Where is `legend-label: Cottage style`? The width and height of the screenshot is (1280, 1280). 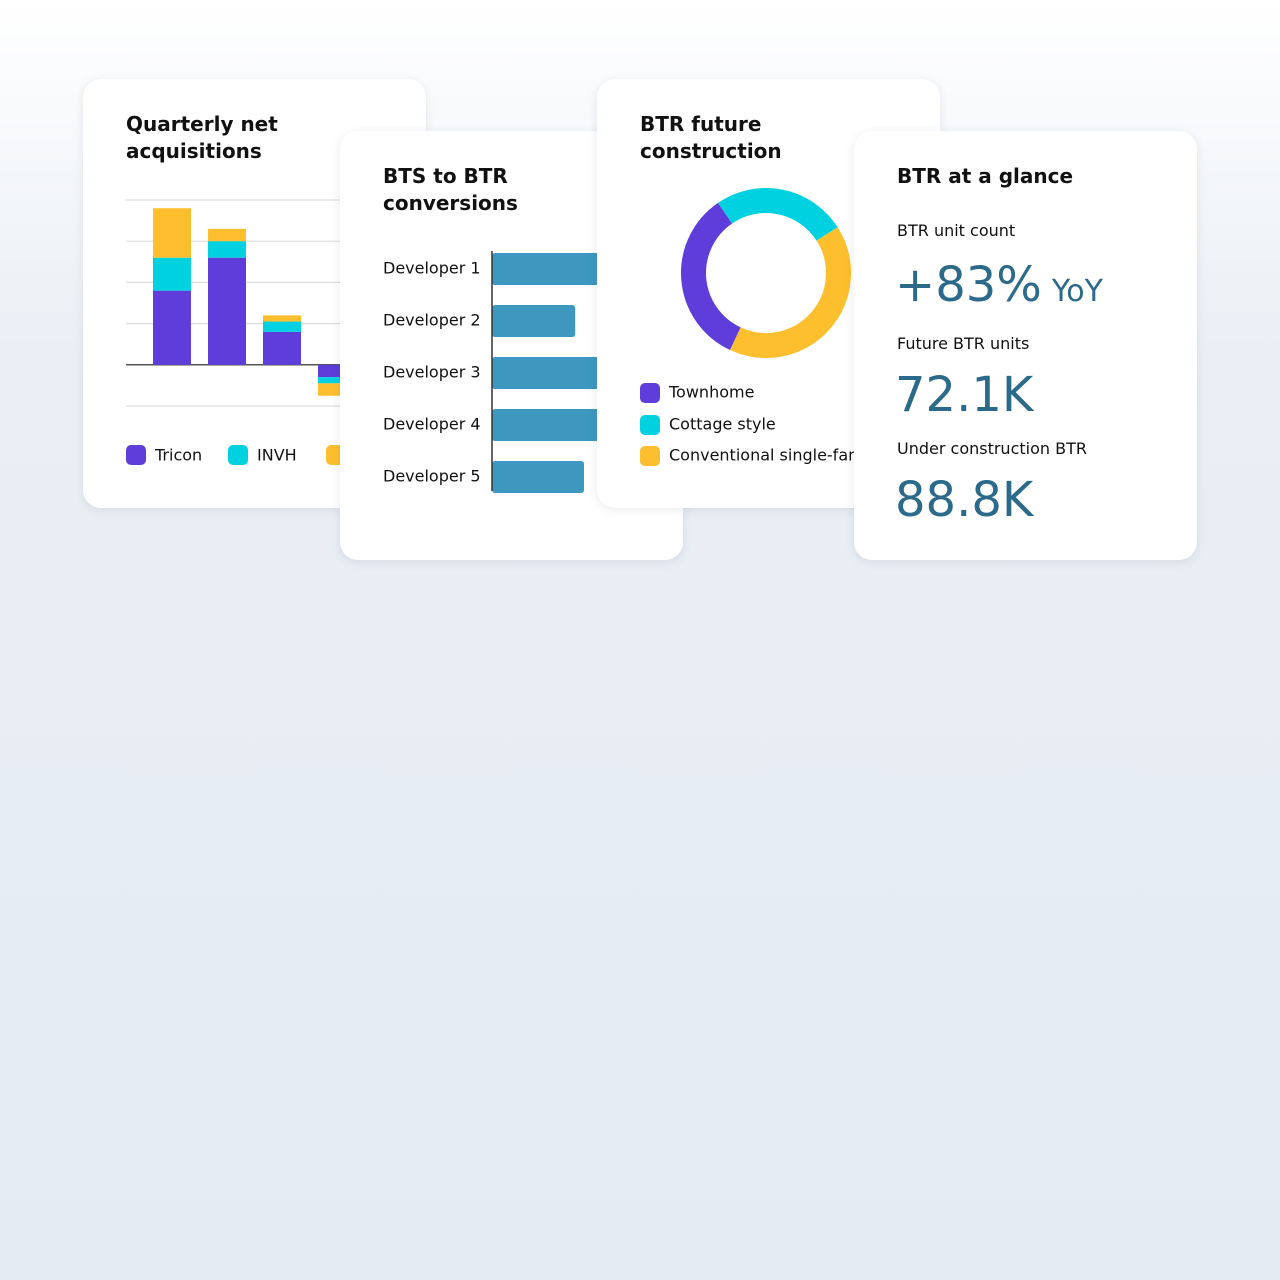 legend-label: Cottage style is located at coordinates (722, 424).